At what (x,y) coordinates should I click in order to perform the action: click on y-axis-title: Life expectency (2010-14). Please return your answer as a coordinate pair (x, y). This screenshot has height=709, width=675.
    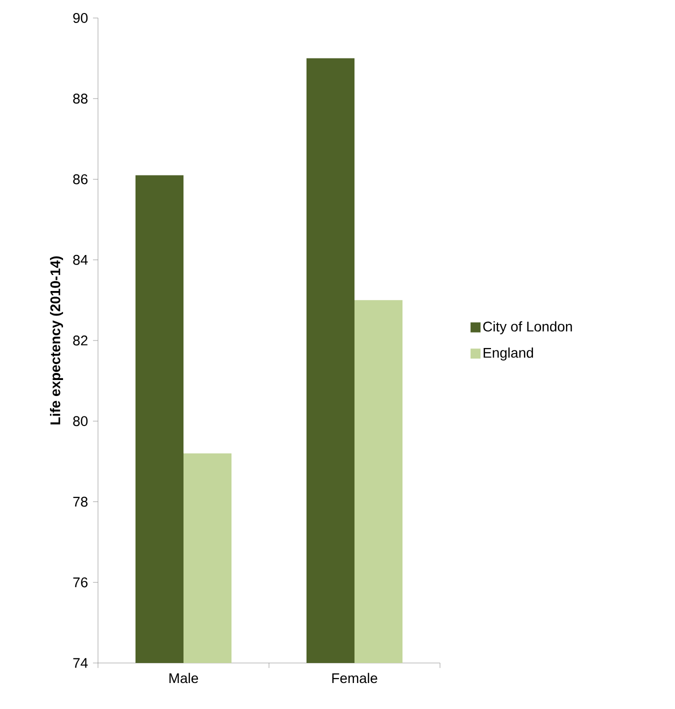
    Looking at the image, I should click on (57, 340).